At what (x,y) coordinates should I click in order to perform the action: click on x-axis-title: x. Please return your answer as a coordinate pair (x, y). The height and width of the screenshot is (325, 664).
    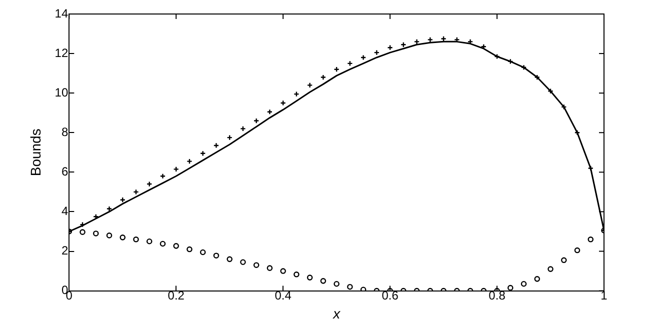
    Looking at the image, I should click on (337, 313).